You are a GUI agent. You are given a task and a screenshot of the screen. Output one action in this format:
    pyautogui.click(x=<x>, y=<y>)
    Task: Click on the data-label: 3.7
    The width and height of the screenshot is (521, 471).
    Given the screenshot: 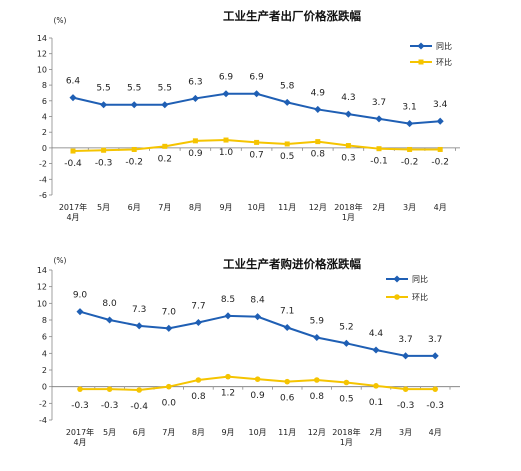 What is the action you would take?
    pyautogui.click(x=379, y=103)
    